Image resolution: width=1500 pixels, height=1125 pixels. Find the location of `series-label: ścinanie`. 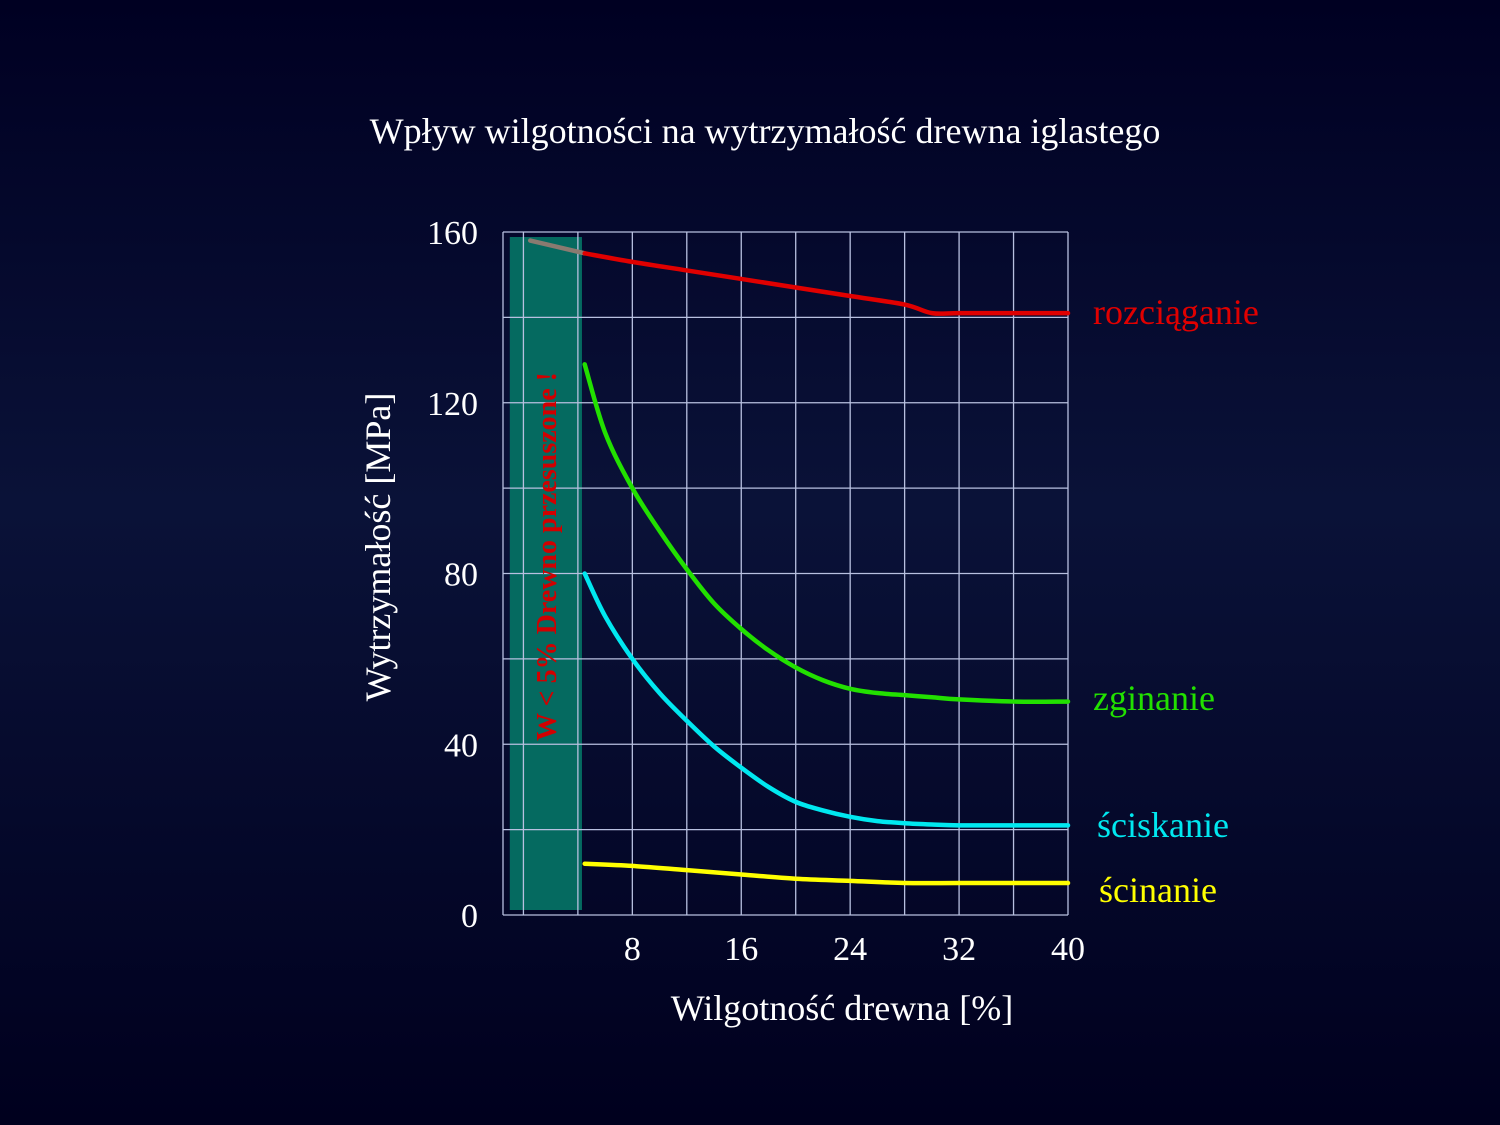

series-label: ścinanie is located at coordinates (1158, 890).